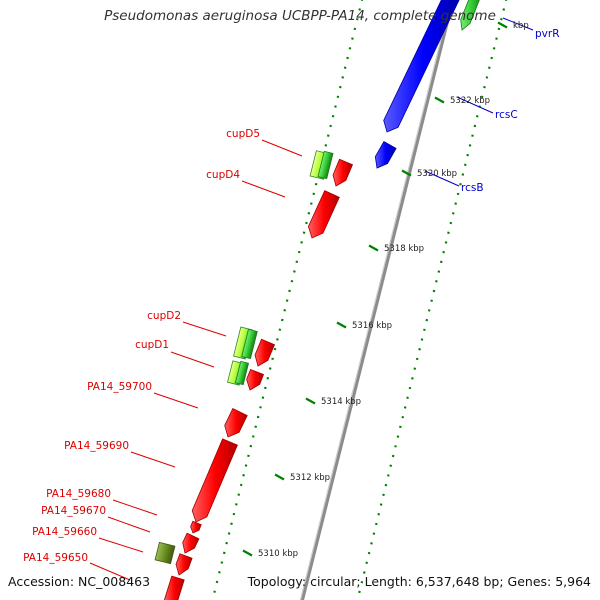 Image resolution: width=600 pixels, height=600 pixels. Describe the element at coordinates (249, 344) in the screenshot. I see `gene-box-cupD2-dark` at that location.